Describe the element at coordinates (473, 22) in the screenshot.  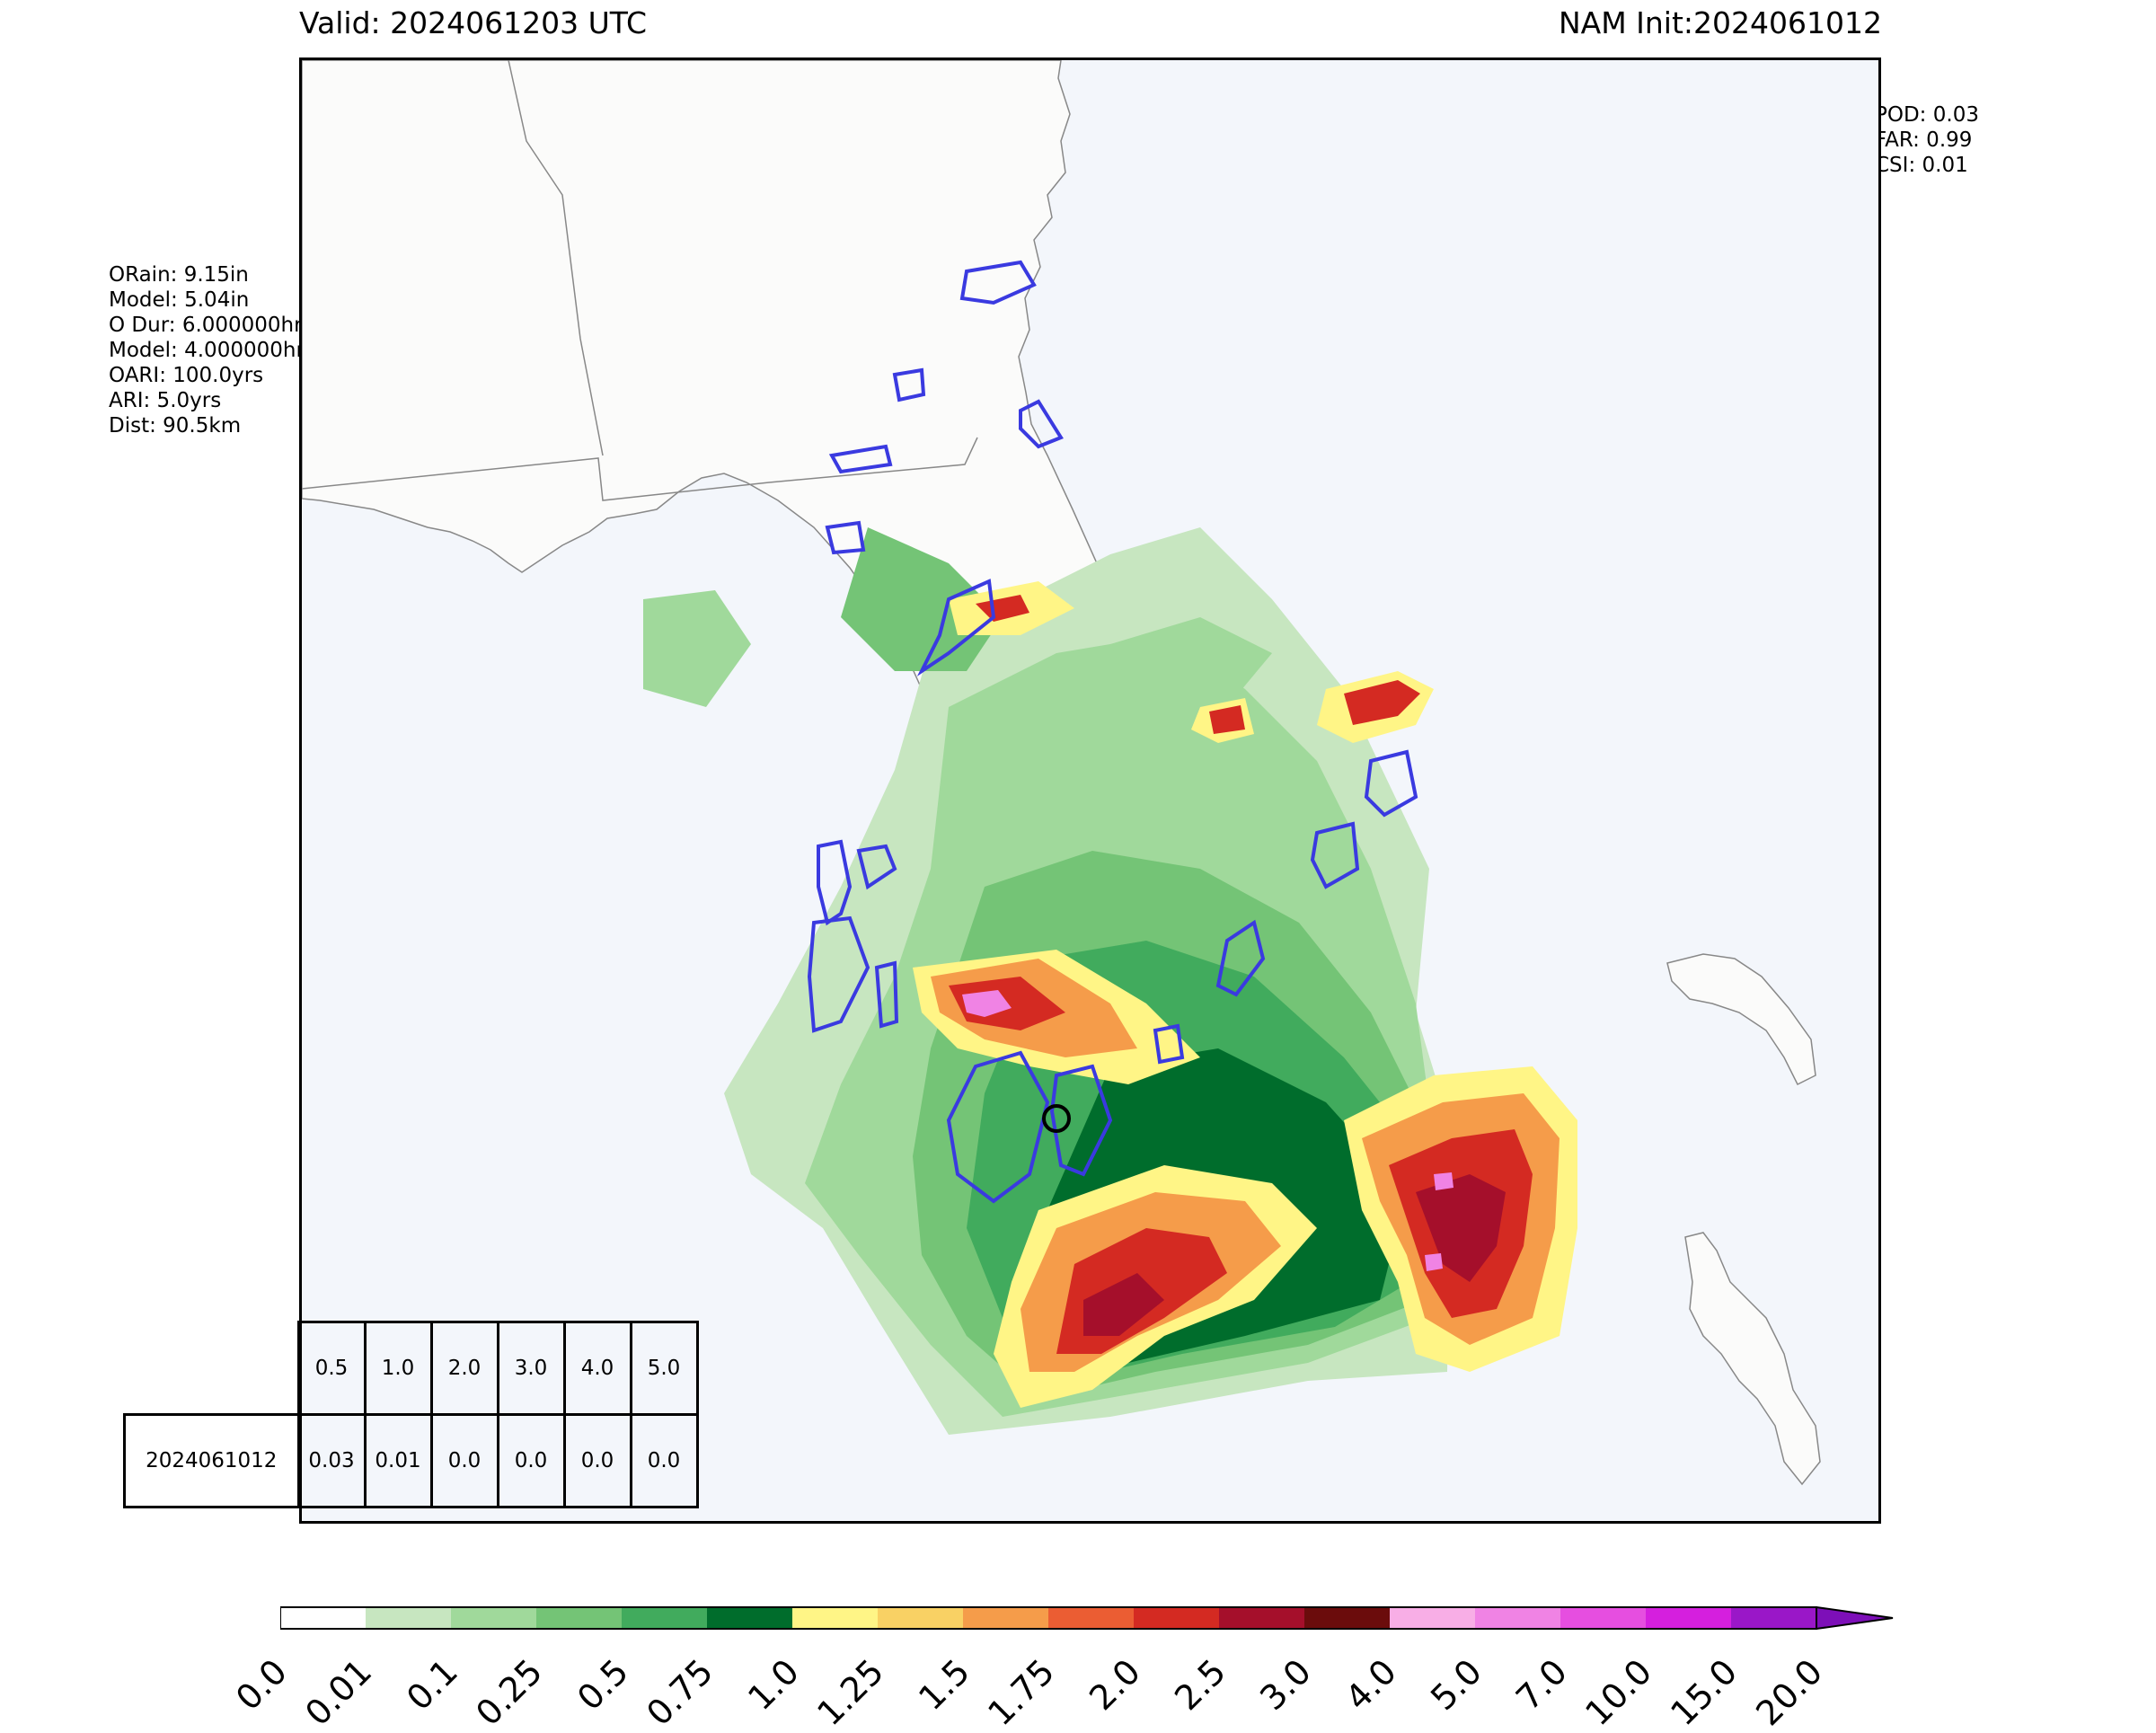
I see `valid-time-label: Valid: 2024061203 UTC` at that location.